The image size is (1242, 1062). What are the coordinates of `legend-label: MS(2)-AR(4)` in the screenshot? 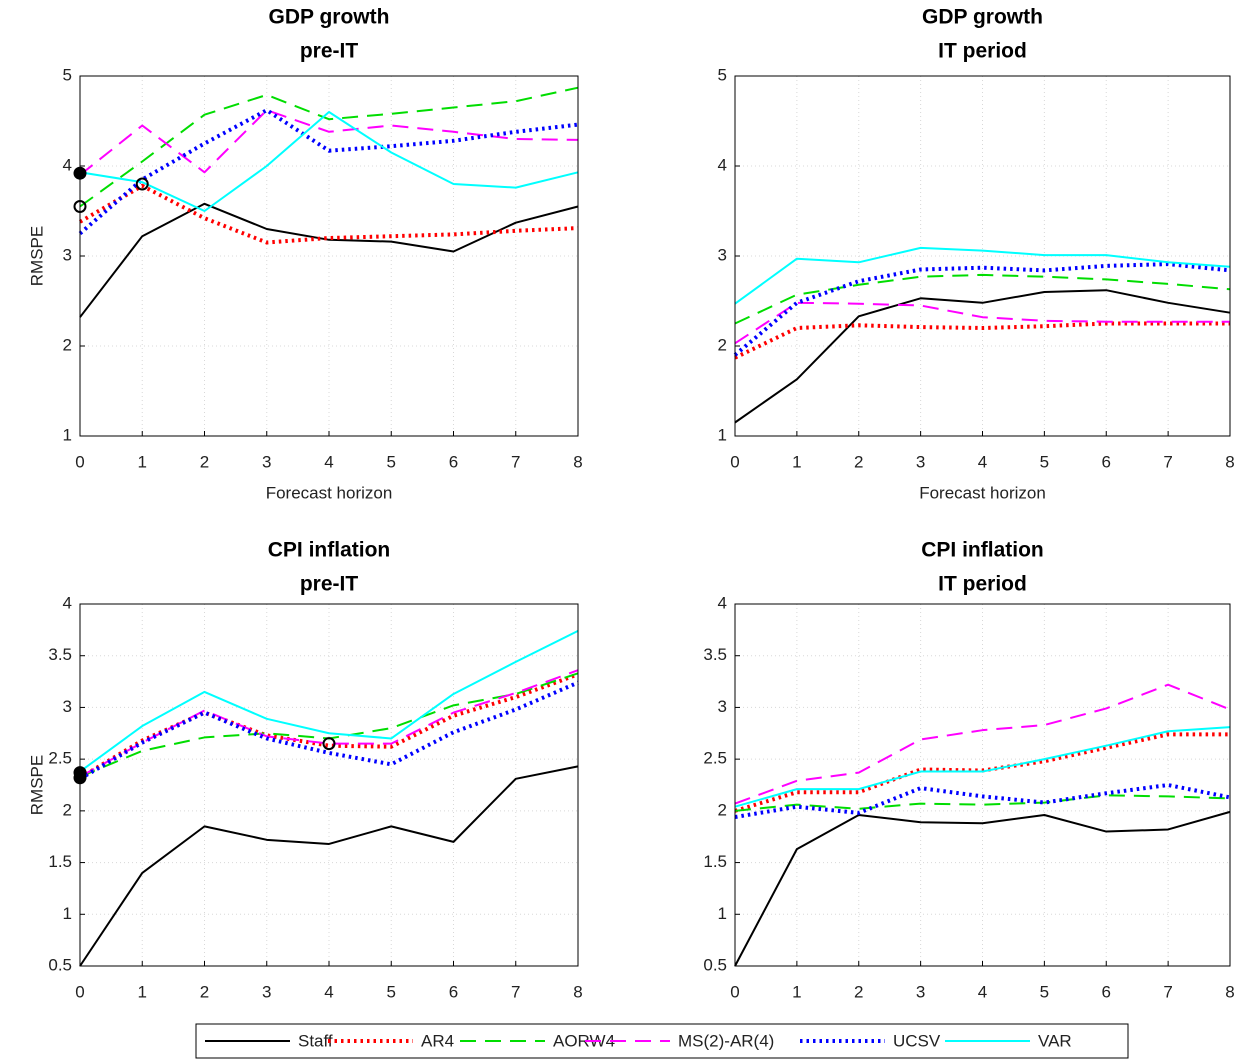 It's located at (726, 1040).